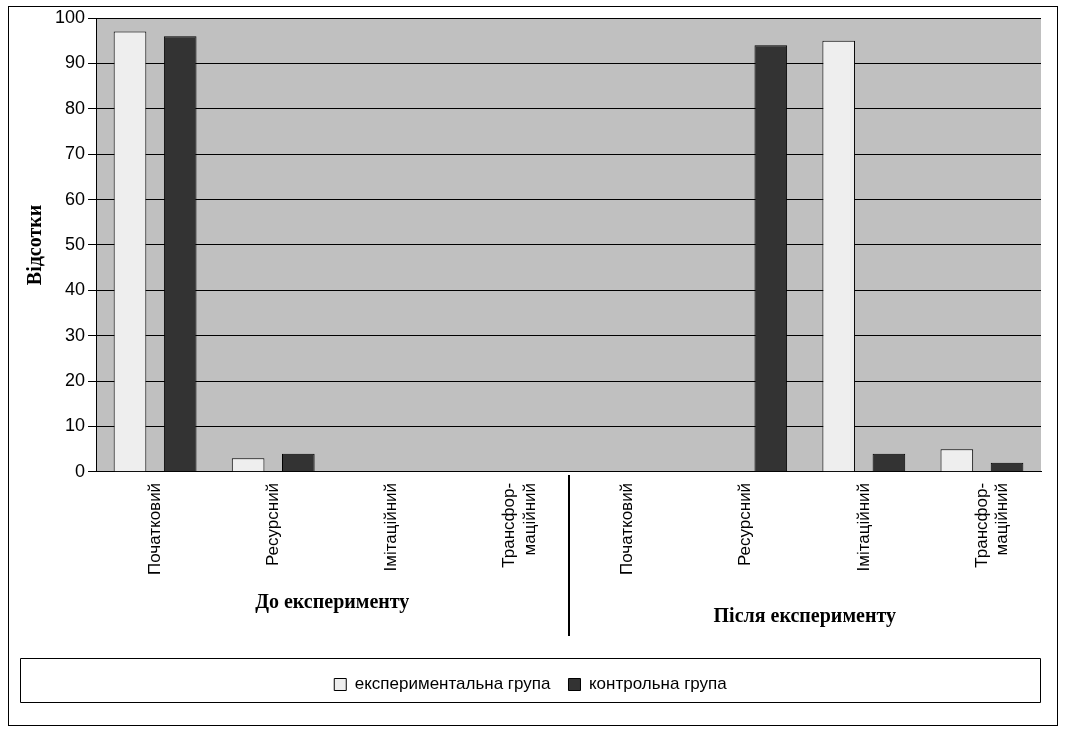  Describe the element at coordinates (80, 470) in the screenshot. I see `y-tick-label: 0` at that location.